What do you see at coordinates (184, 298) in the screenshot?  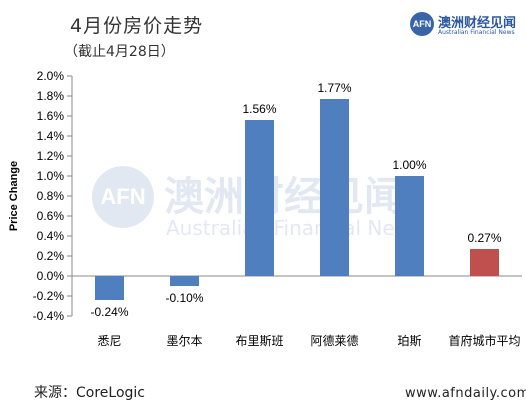 I see `data-label: -0.10%` at bounding box center [184, 298].